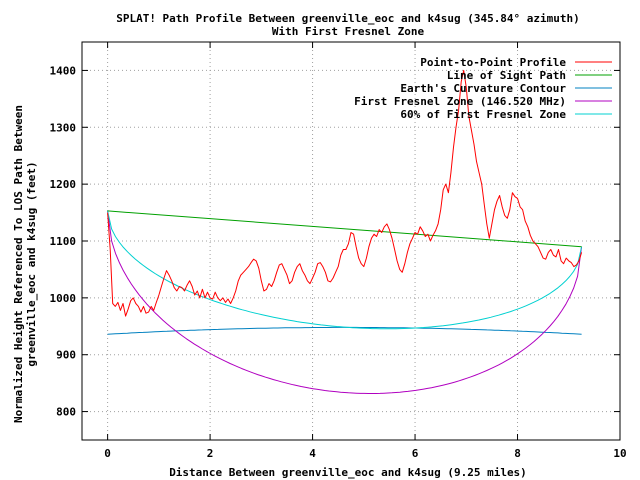 This screenshot has width=640, height=480. Describe the element at coordinates (31, 263) in the screenshot. I see `y-axis-label-line-2: greenville_eoc and k4sug (feet)` at that location.